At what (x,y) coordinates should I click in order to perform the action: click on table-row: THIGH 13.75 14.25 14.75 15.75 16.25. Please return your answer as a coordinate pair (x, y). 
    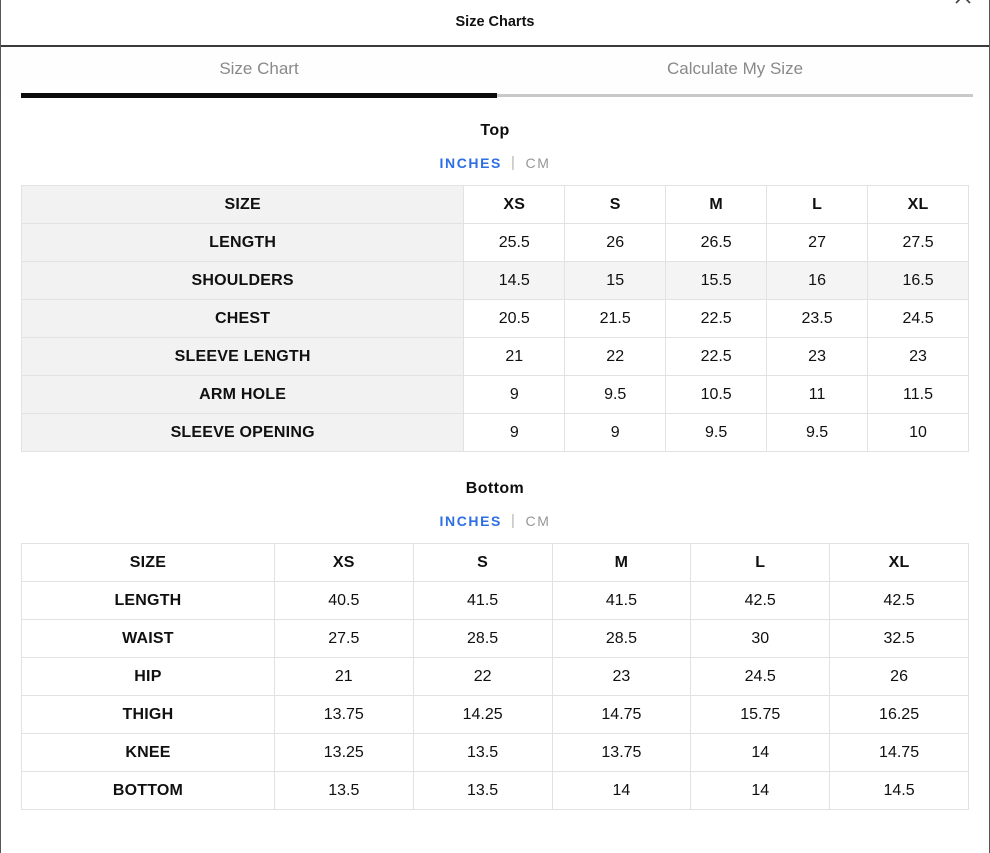
    Looking at the image, I should click on (495, 714).